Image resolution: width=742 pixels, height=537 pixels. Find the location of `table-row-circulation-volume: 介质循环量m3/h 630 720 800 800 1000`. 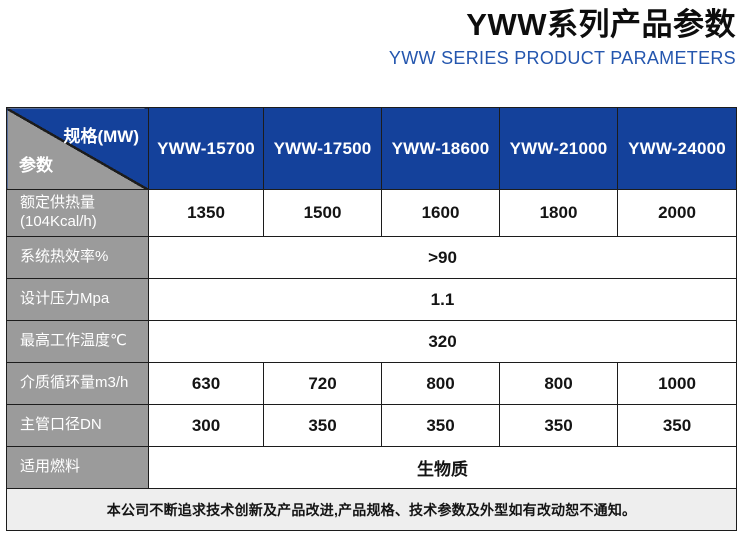

table-row-circulation-volume: 介质循环量m3/h 630 720 800 800 1000 is located at coordinates (371, 383).